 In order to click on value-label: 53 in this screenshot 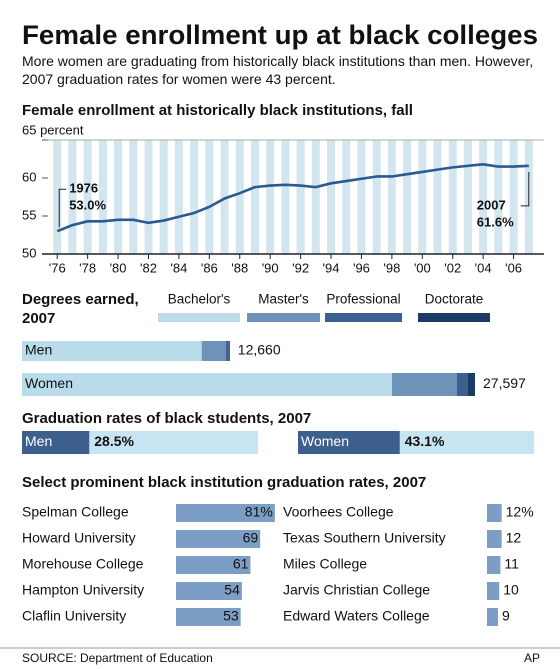, I will do `click(231, 616)`.